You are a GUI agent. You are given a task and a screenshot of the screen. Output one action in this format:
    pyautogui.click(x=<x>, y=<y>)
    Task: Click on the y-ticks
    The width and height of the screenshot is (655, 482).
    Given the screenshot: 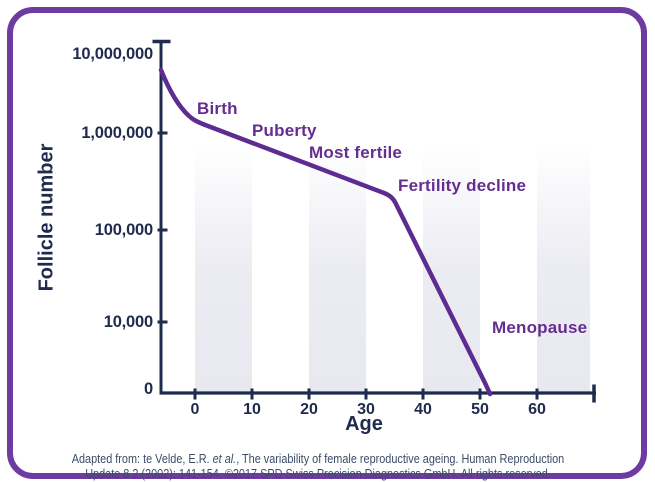 What is the action you would take?
    pyautogui.click(x=162, y=227)
    